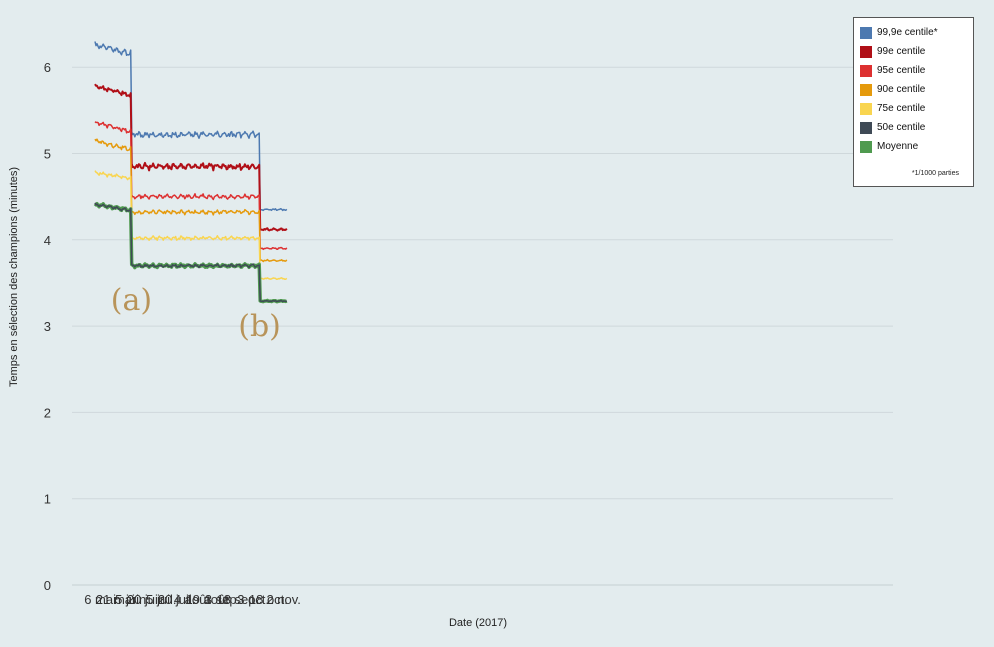 This screenshot has width=994, height=647. Describe the element at coordinates (100, 599) in the screenshot. I see `x-tick-label: 6 mai` at that location.